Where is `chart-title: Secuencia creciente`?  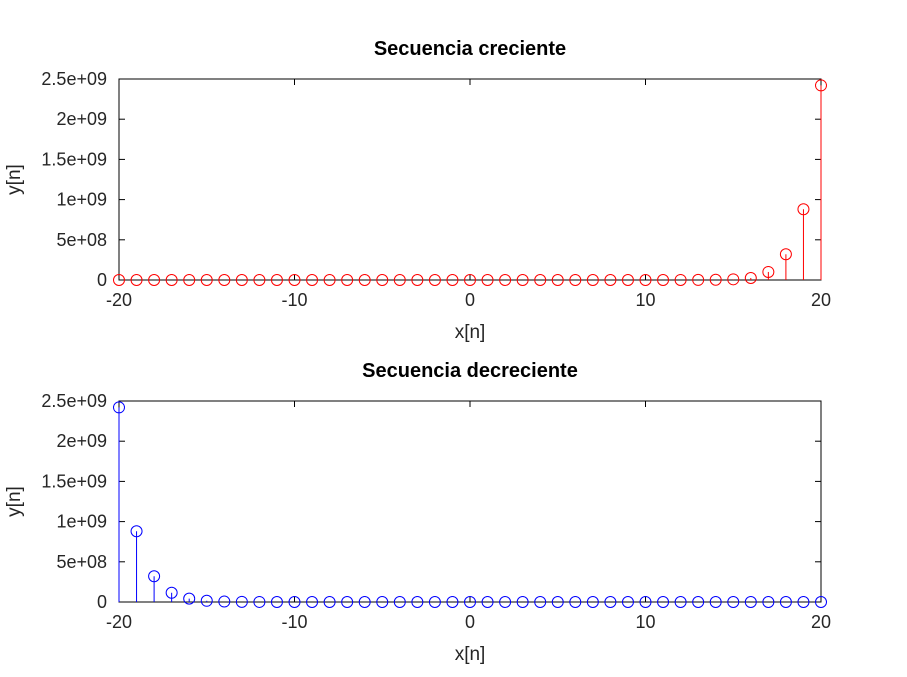 chart-title: Secuencia creciente is located at coordinates (470, 49).